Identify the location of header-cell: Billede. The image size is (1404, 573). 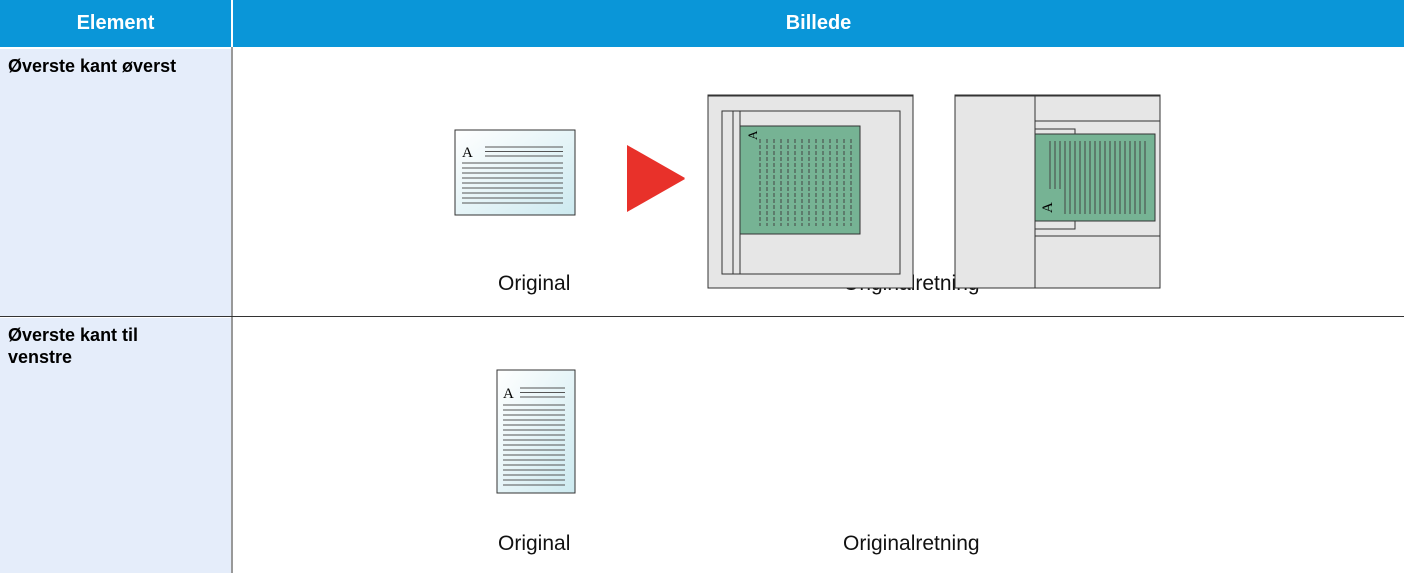
(818, 23).